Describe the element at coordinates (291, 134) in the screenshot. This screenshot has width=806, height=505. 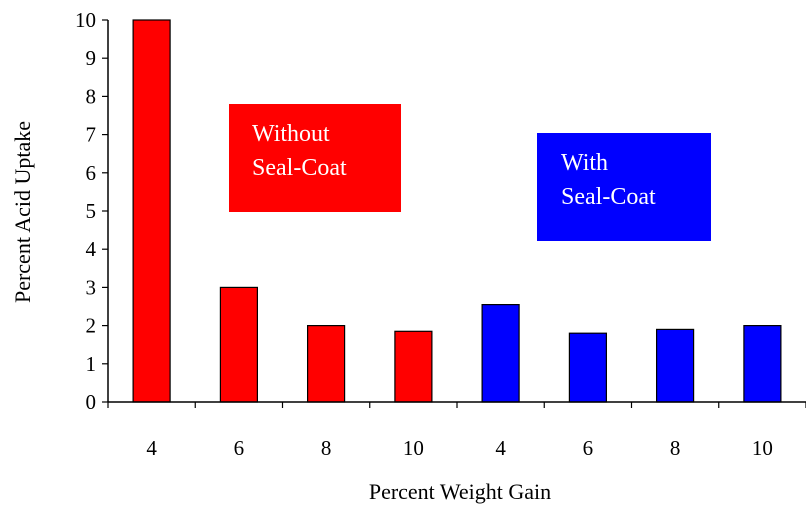
I see `group-label-text: Without` at that location.